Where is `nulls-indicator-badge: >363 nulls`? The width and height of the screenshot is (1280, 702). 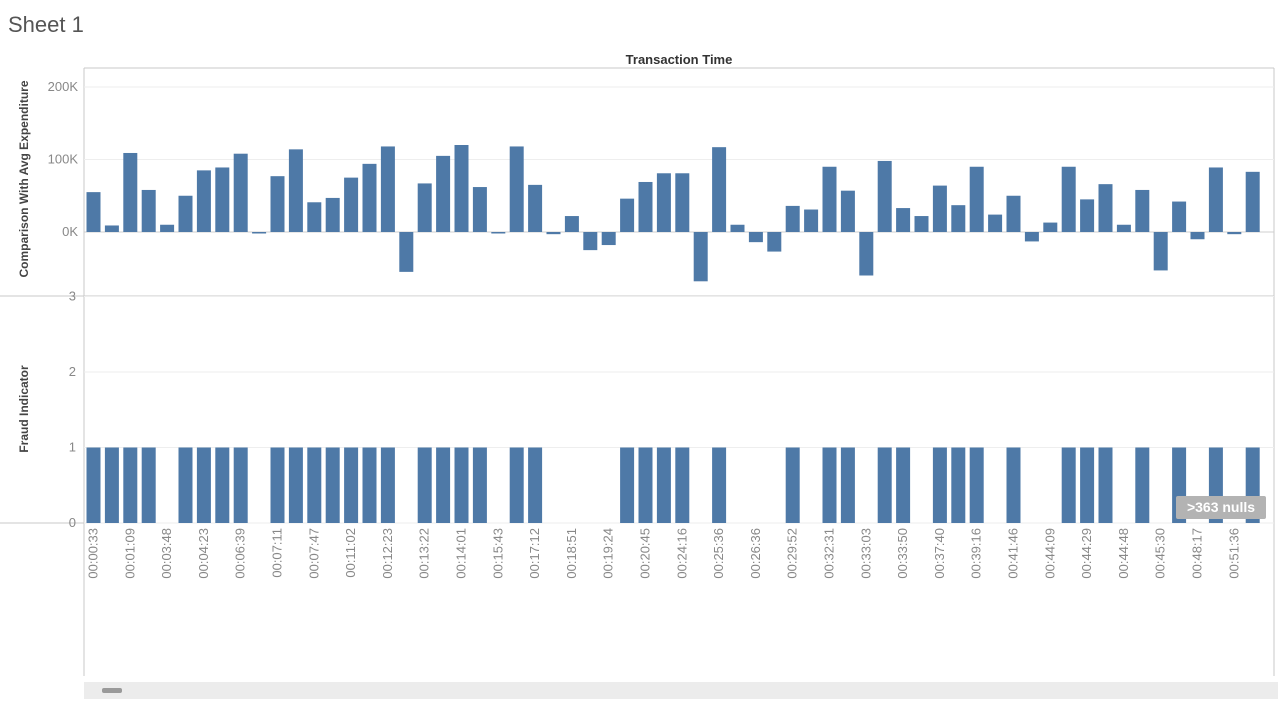 nulls-indicator-badge: >363 nulls is located at coordinates (1221, 507).